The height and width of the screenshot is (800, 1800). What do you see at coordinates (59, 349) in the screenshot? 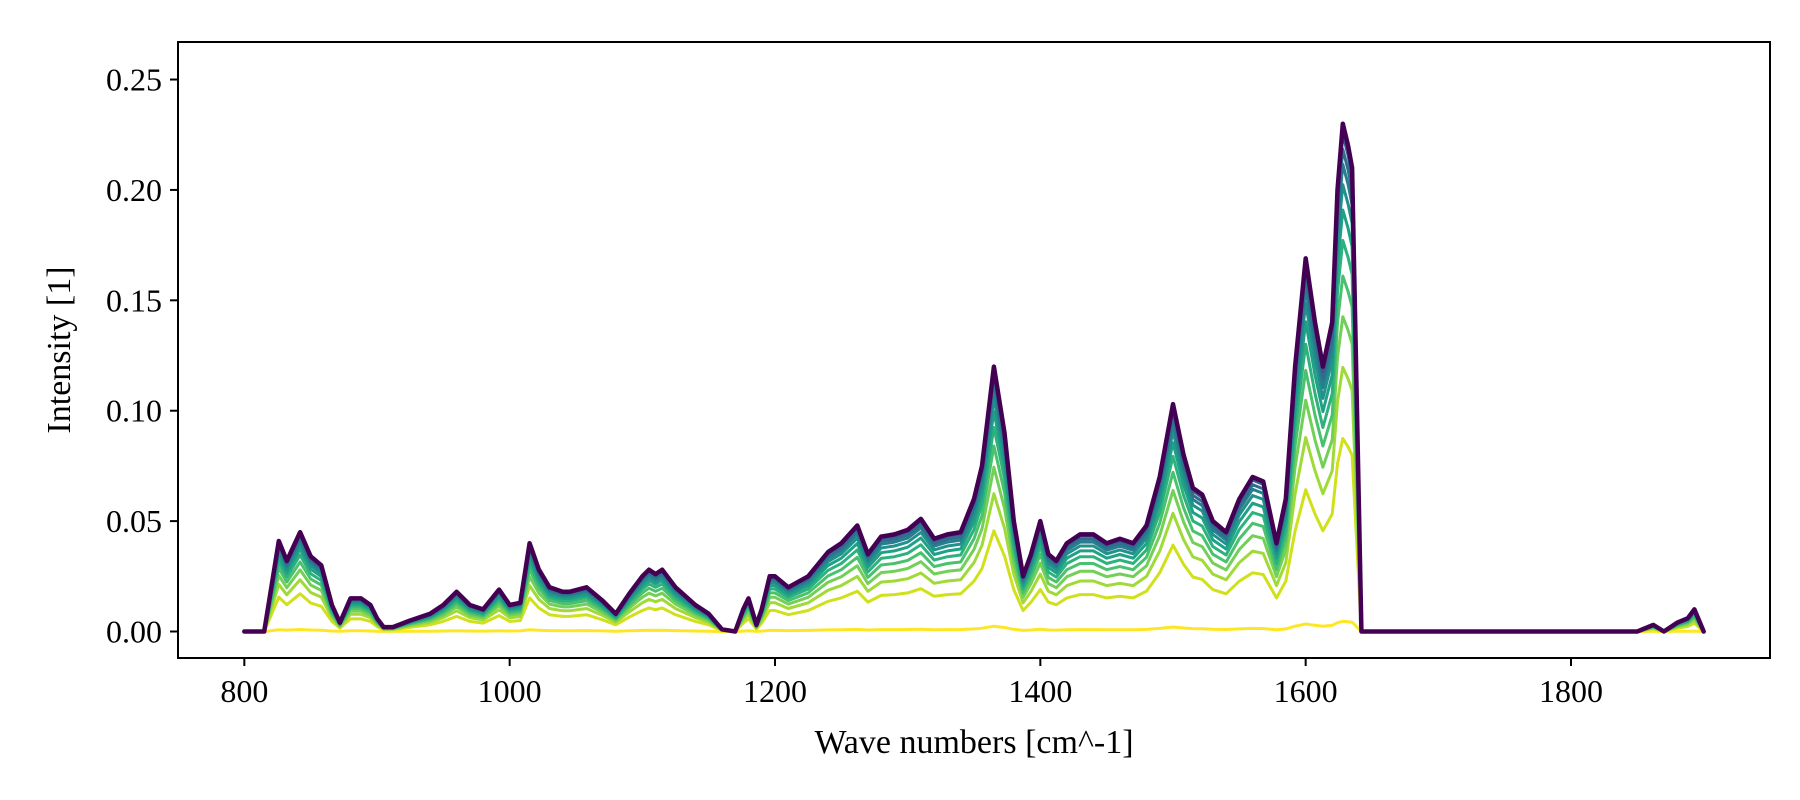
I see `y-axis-label: Intensity [1]` at bounding box center [59, 349].